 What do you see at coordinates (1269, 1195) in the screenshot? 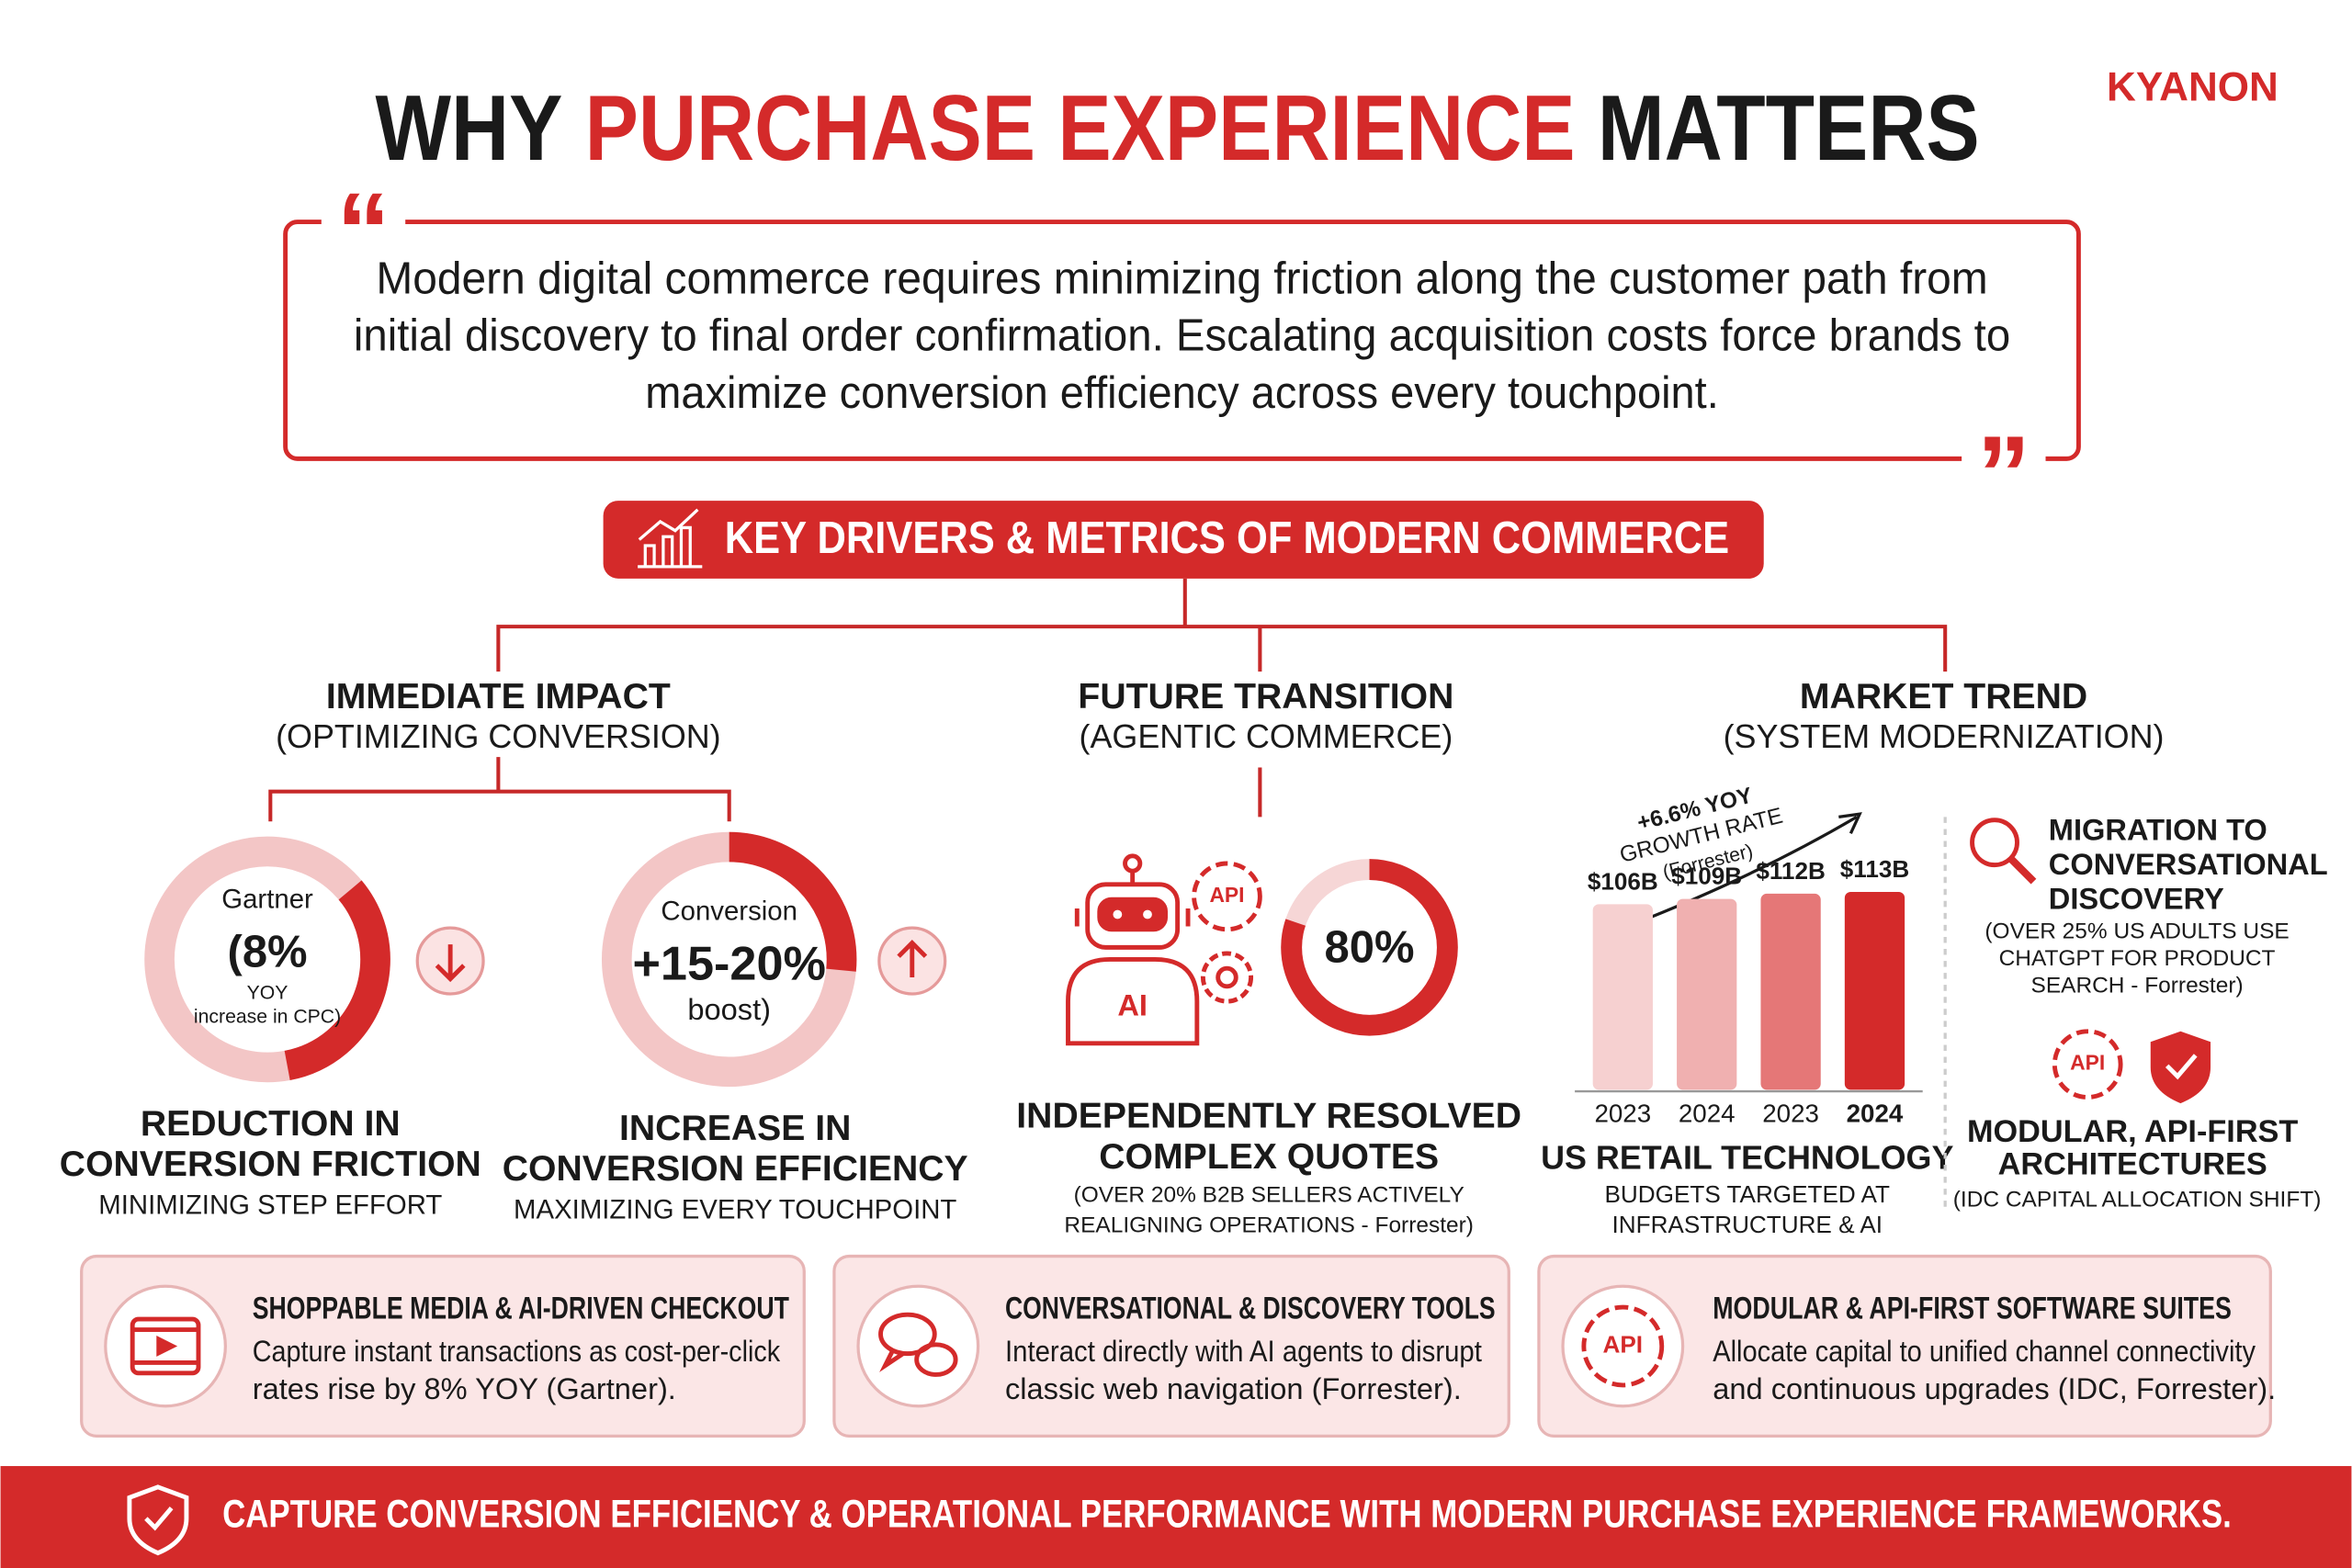
I see `metric-note: (OVER 20% B2B SELLERS ACTIVELY` at bounding box center [1269, 1195].